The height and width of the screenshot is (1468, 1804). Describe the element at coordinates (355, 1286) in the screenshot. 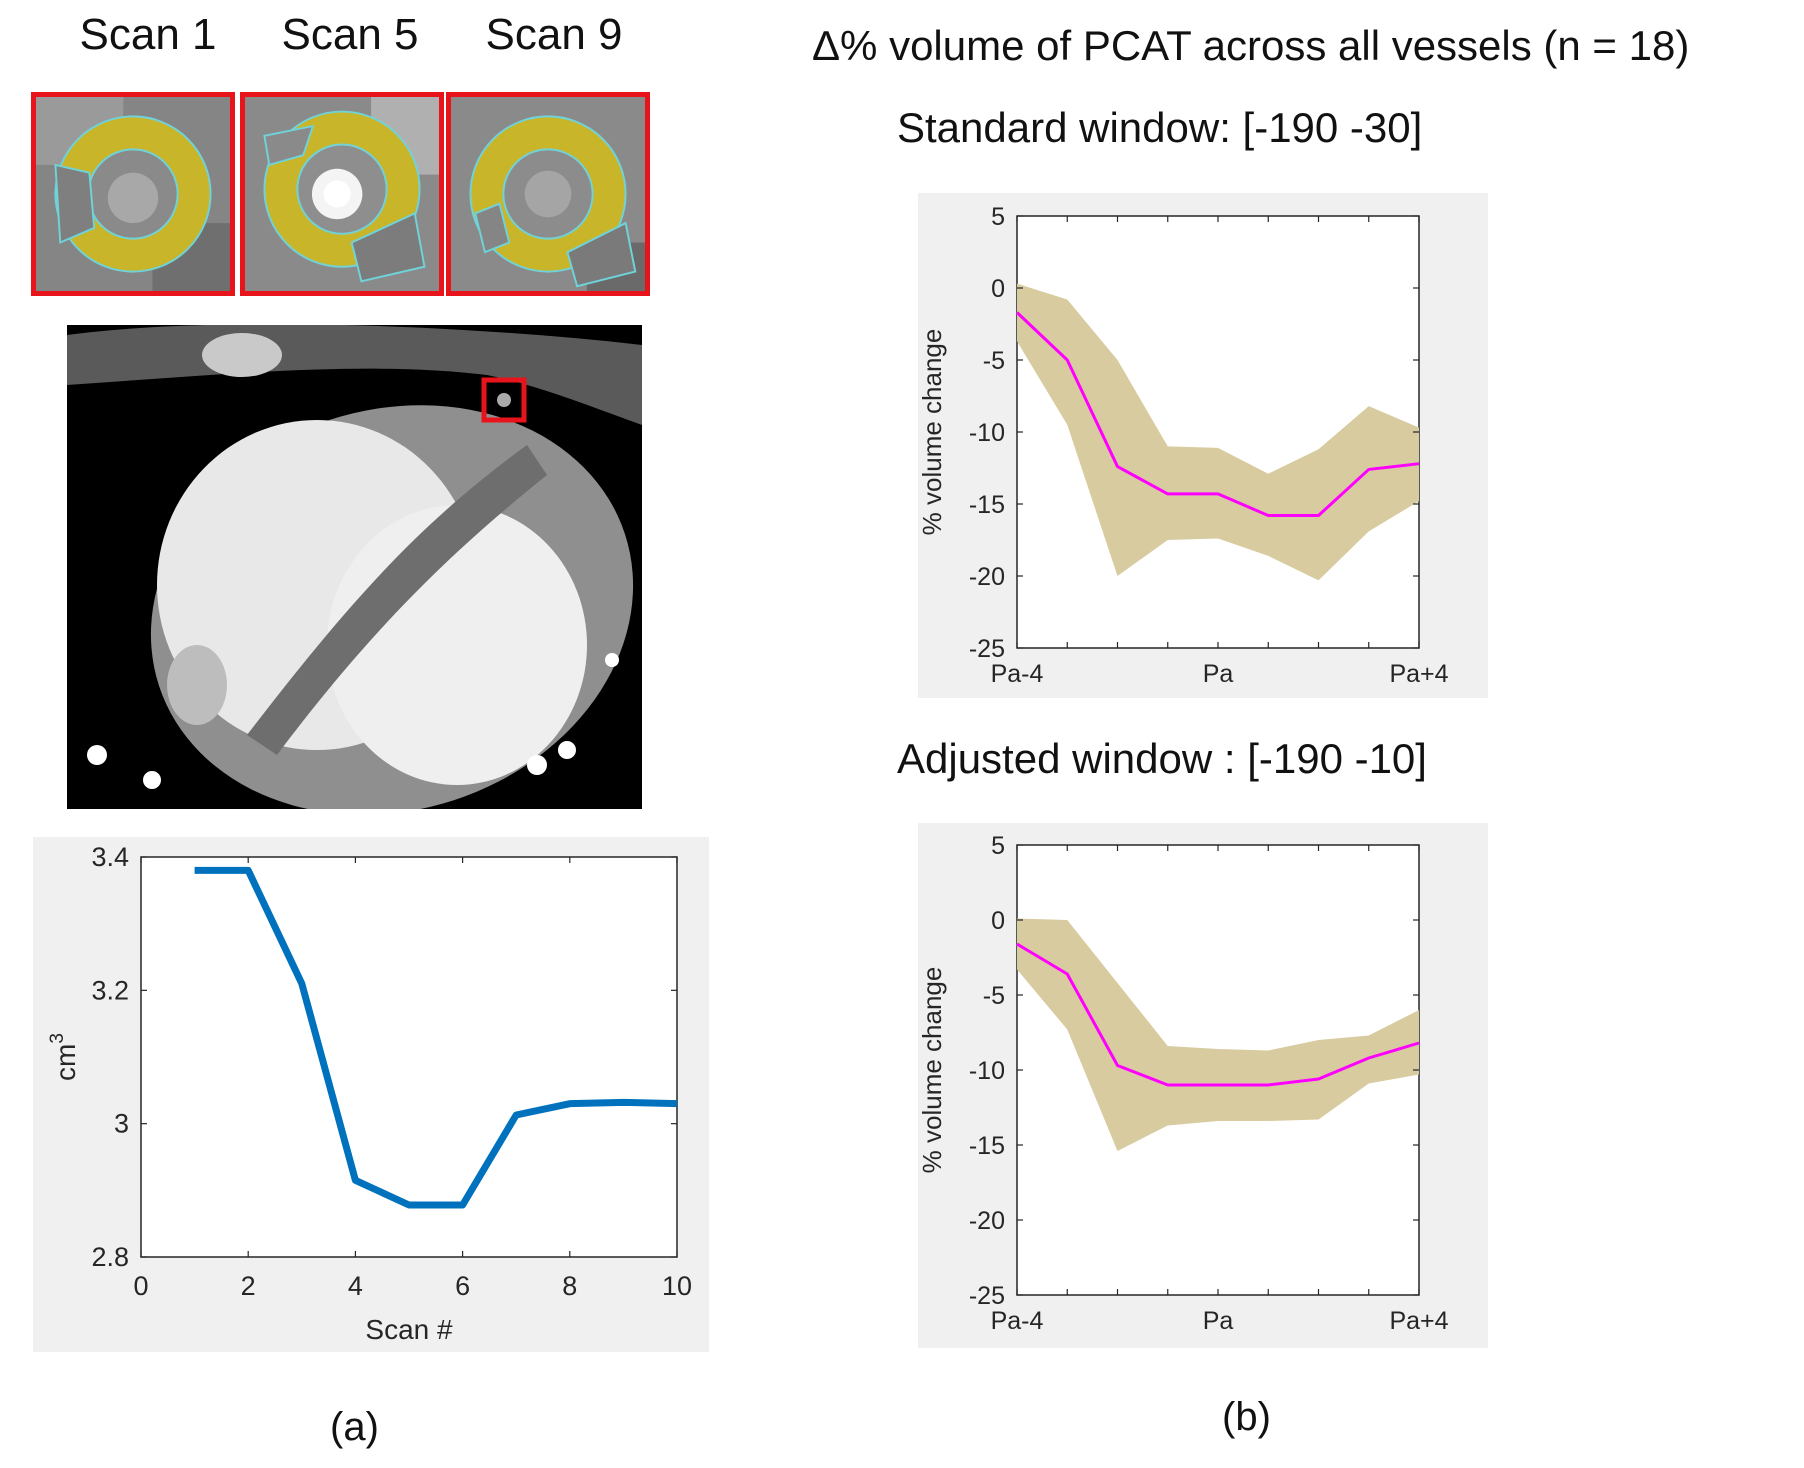

I see `x-tick-label: 4` at that location.